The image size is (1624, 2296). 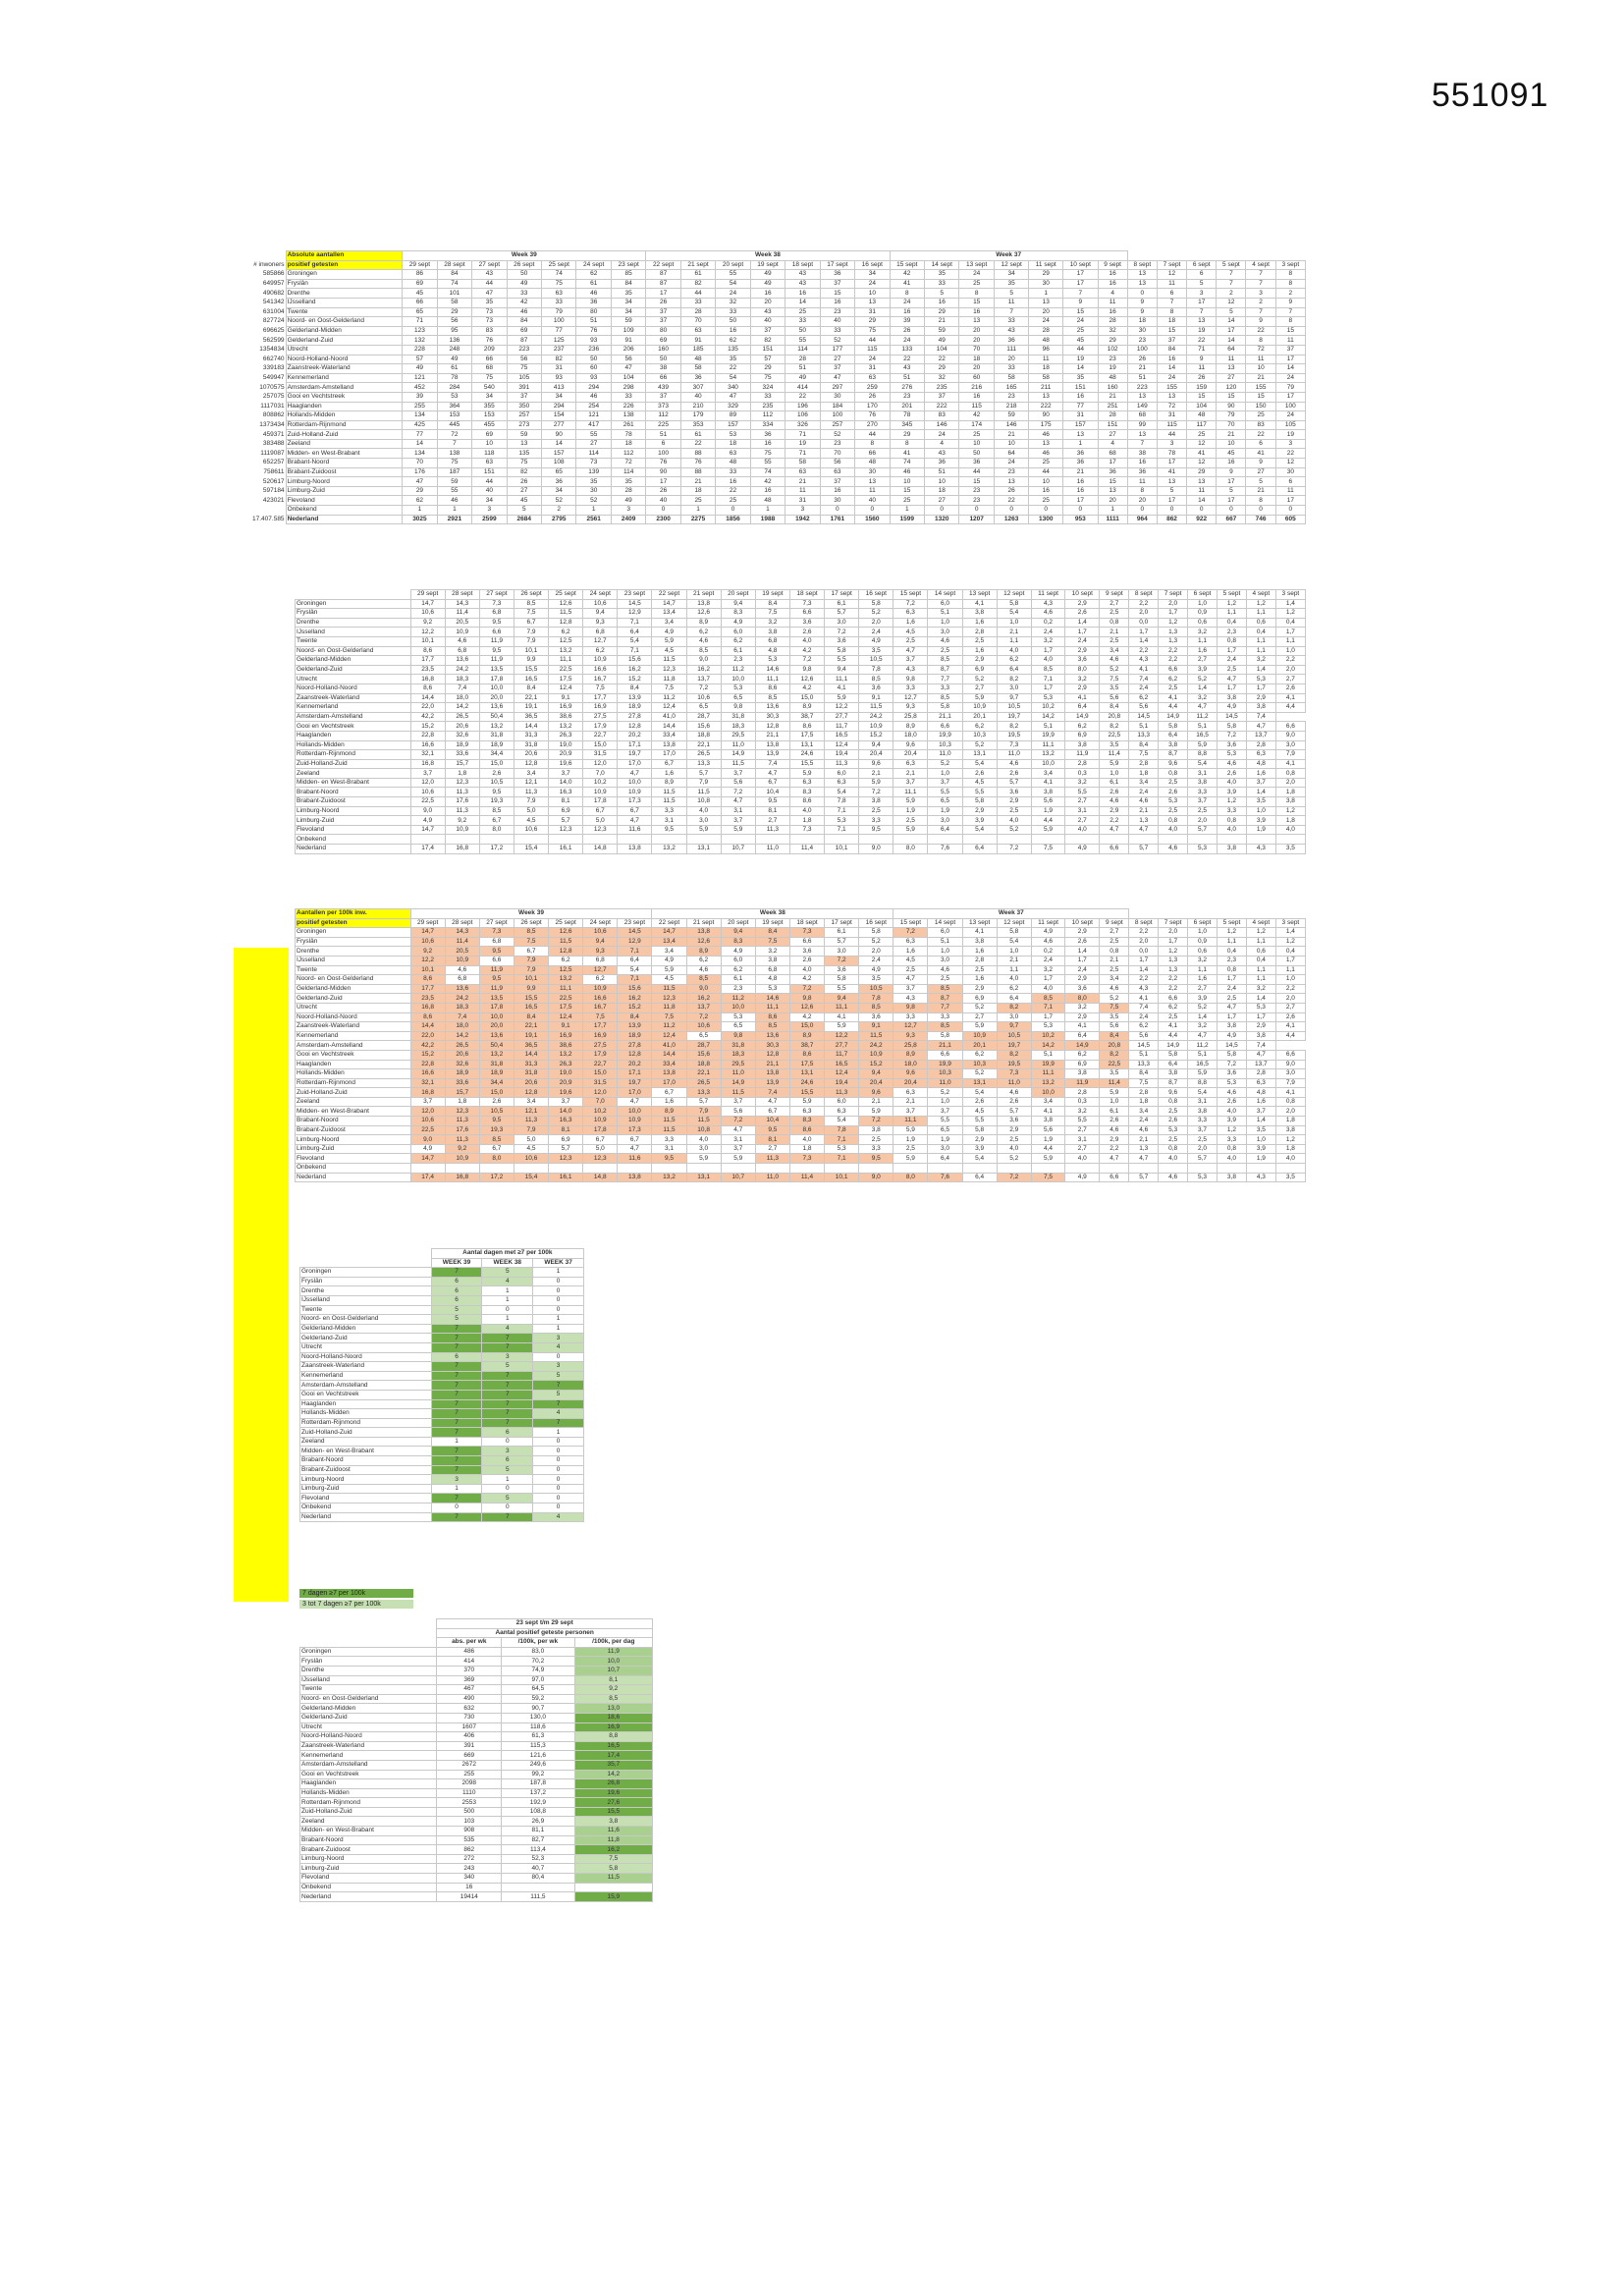 What do you see at coordinates (1260, 415) in the screenshot?
I see `count-cell: 25` at bounding box center [1260, 415].